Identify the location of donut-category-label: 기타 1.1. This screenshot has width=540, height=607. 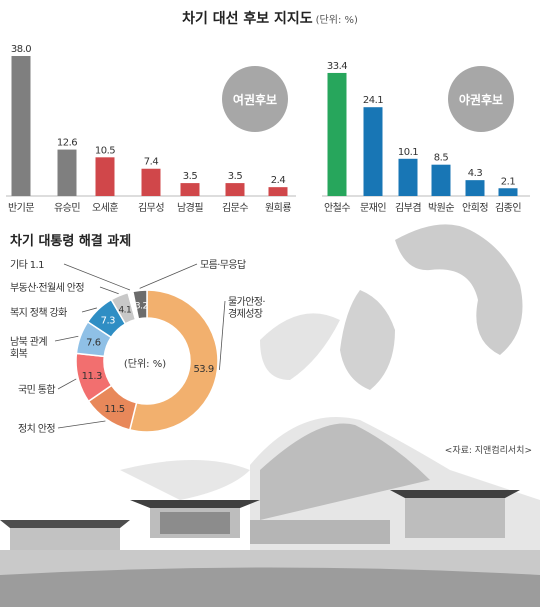
(27, 265).